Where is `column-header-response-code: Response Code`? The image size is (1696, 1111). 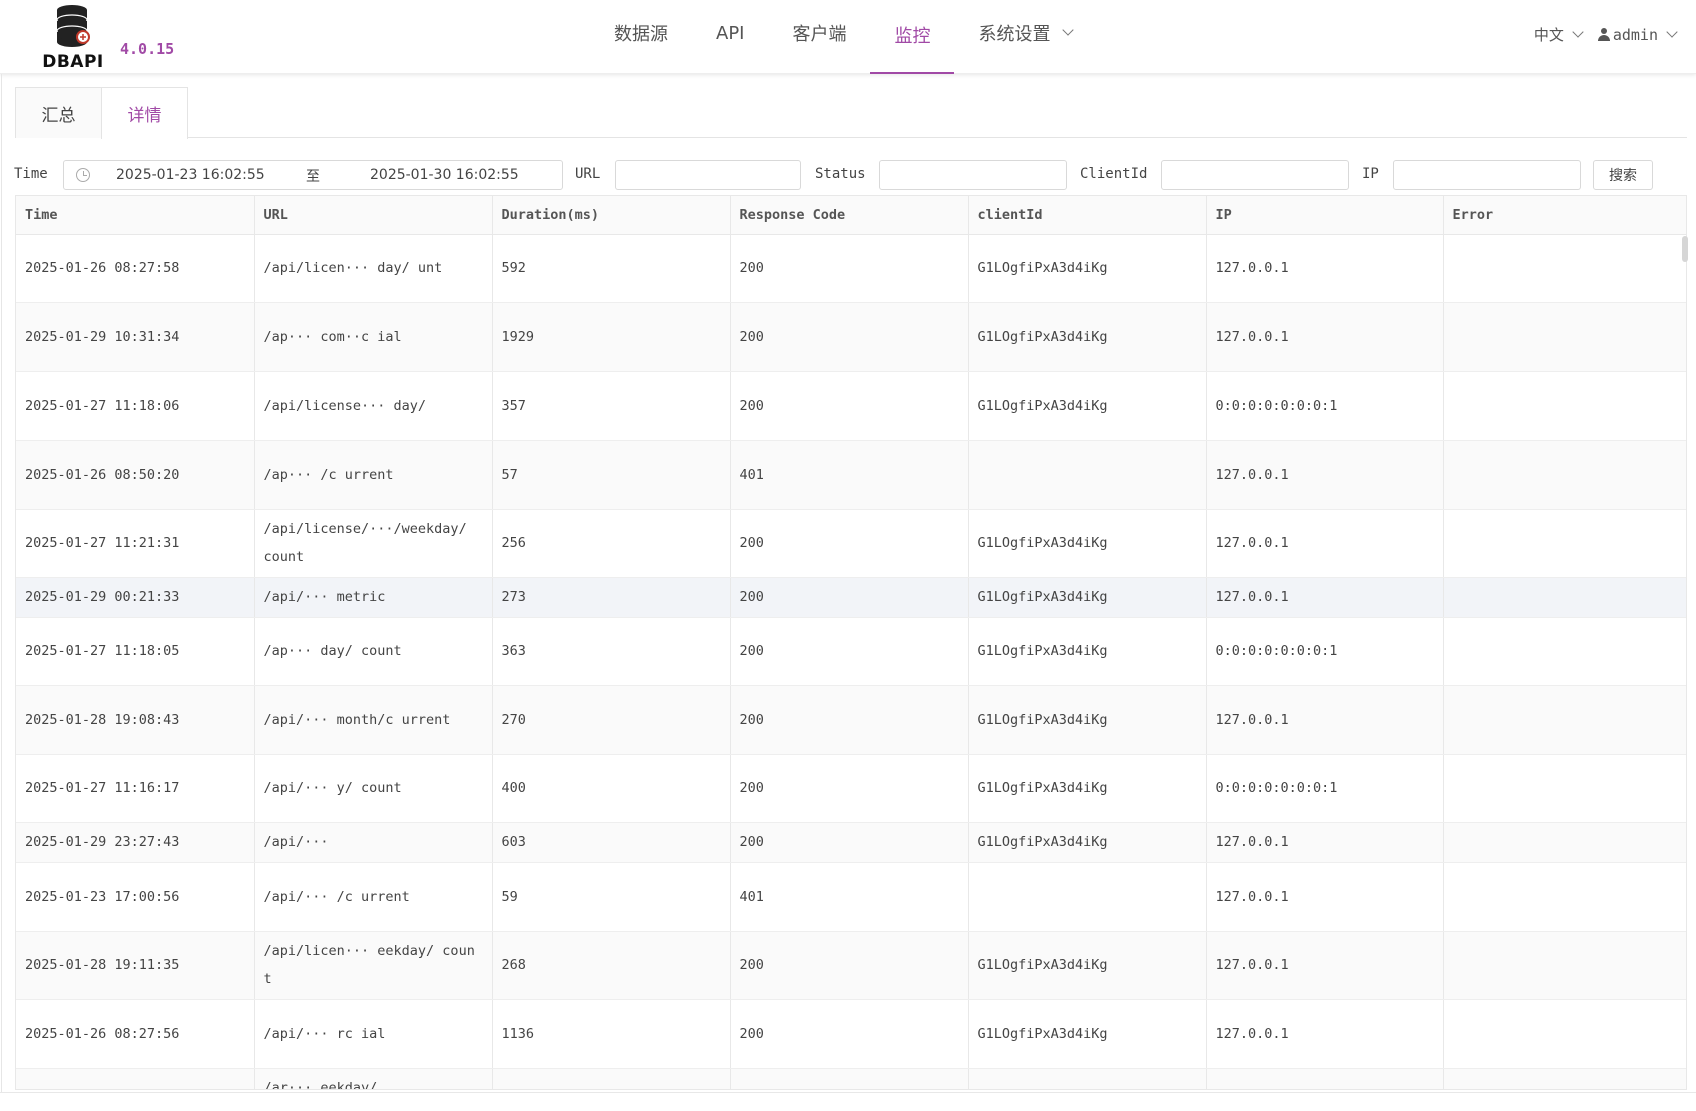
column-header-response-code: Response Code is located at coordinates (849, 215).